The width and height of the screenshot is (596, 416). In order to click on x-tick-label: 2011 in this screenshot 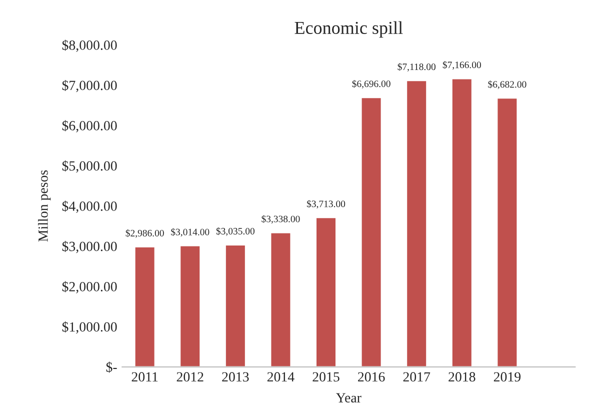, I will do `click(145, 377)`.